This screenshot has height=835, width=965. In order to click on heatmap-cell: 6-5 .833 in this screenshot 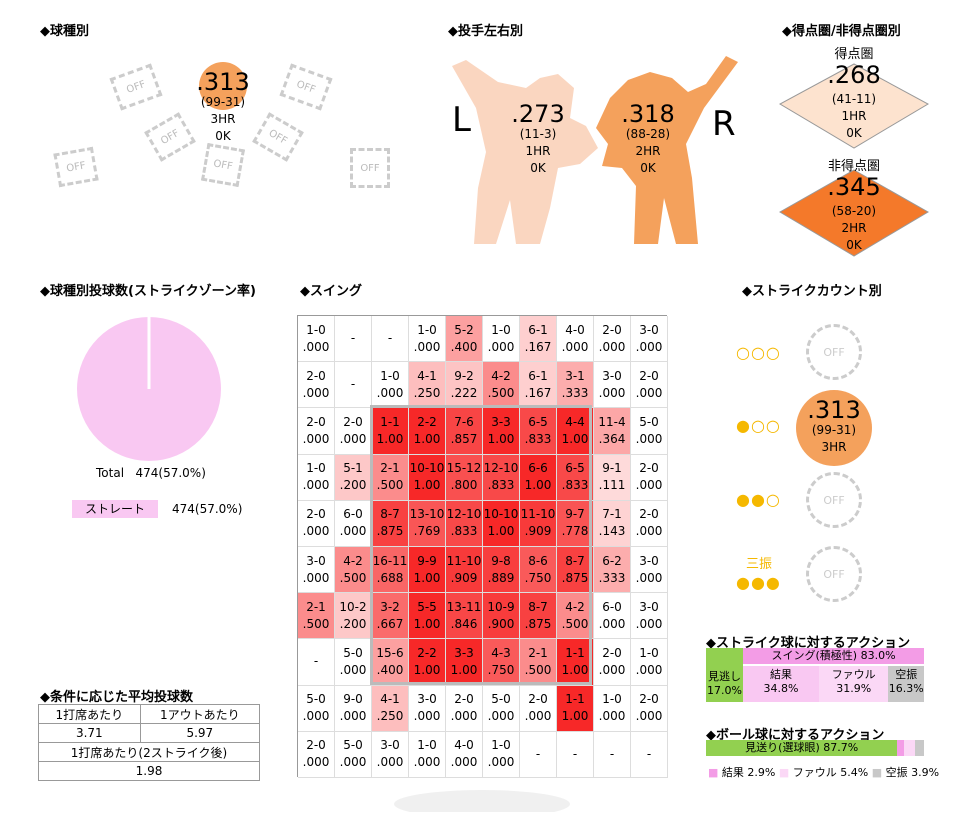, I will do `click(538, 431)`.